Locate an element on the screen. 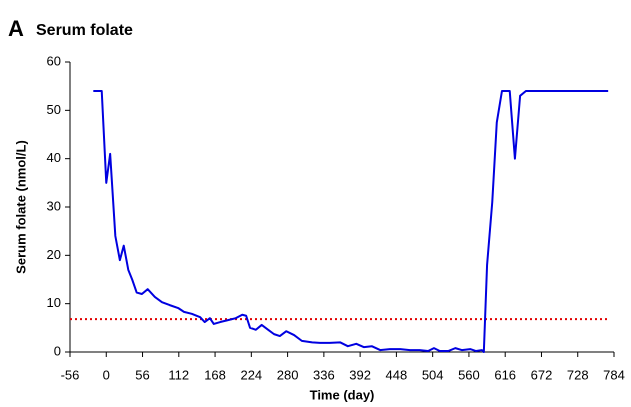 The image size is (631, 407). panel-label: A is located at coordinates (16, 28).